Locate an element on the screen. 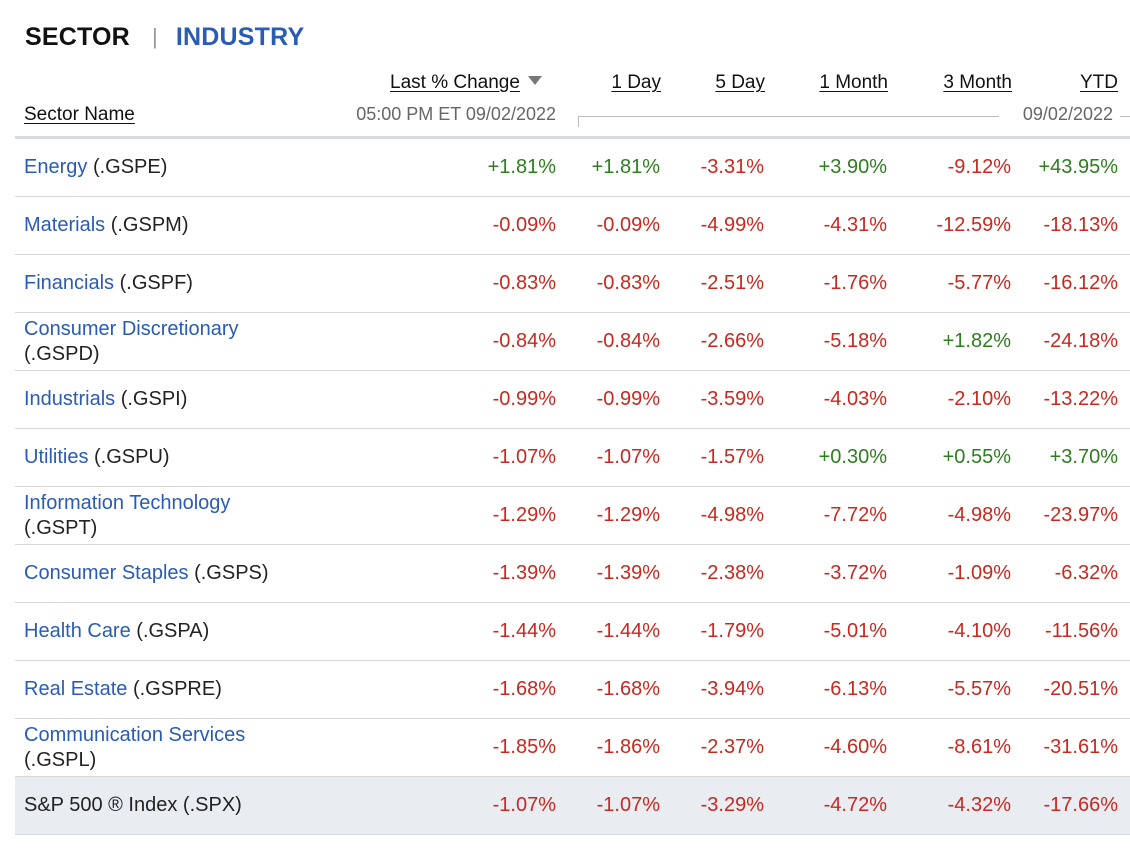 The width and height of the screenshot is (1130, 860). last-update-timestamp: 05:00 PM ET 09/02/2022 is located at coordinates (456, 114).